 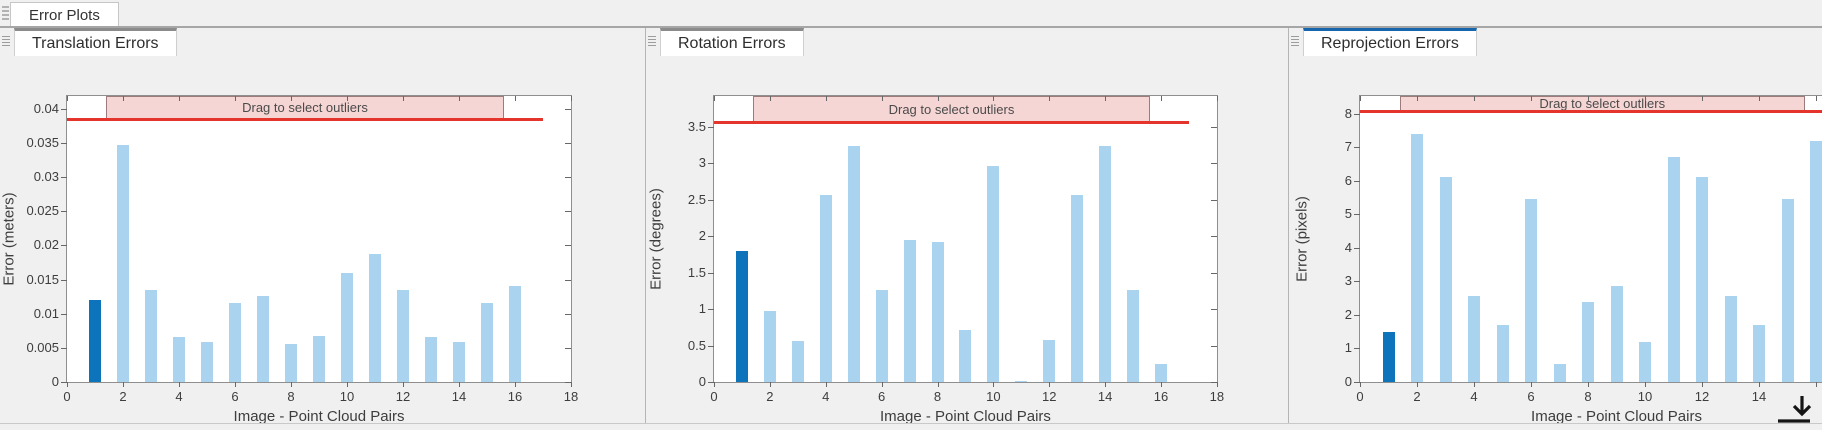 I want to click on tab-rotation-errors: Rotation Errors, so click(x=732, y=42).